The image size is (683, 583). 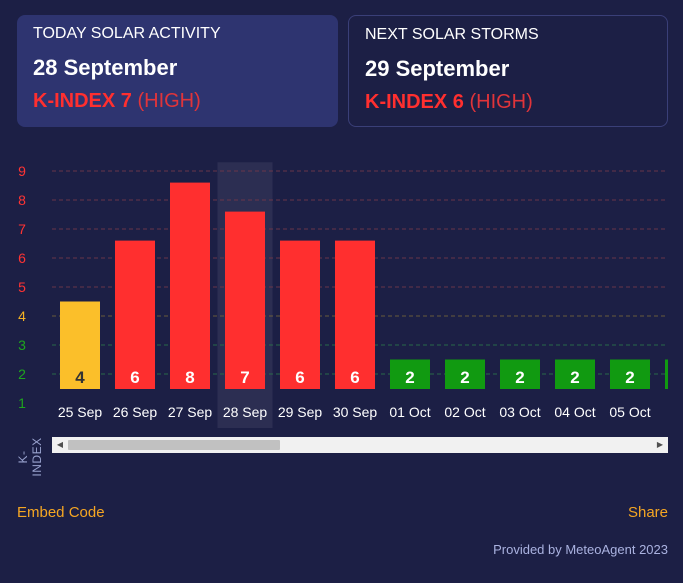 What do you see at coordinates (174, 445) in the screenshot?
I see `scroll-thumb` at bounding box center [174, 445].